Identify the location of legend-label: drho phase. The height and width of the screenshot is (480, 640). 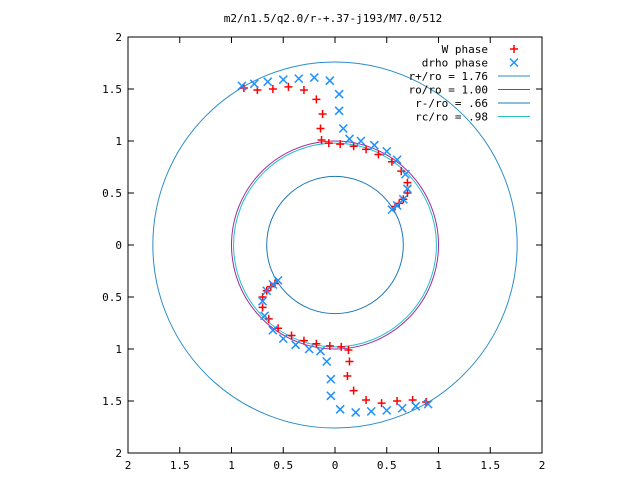
(455, 63).